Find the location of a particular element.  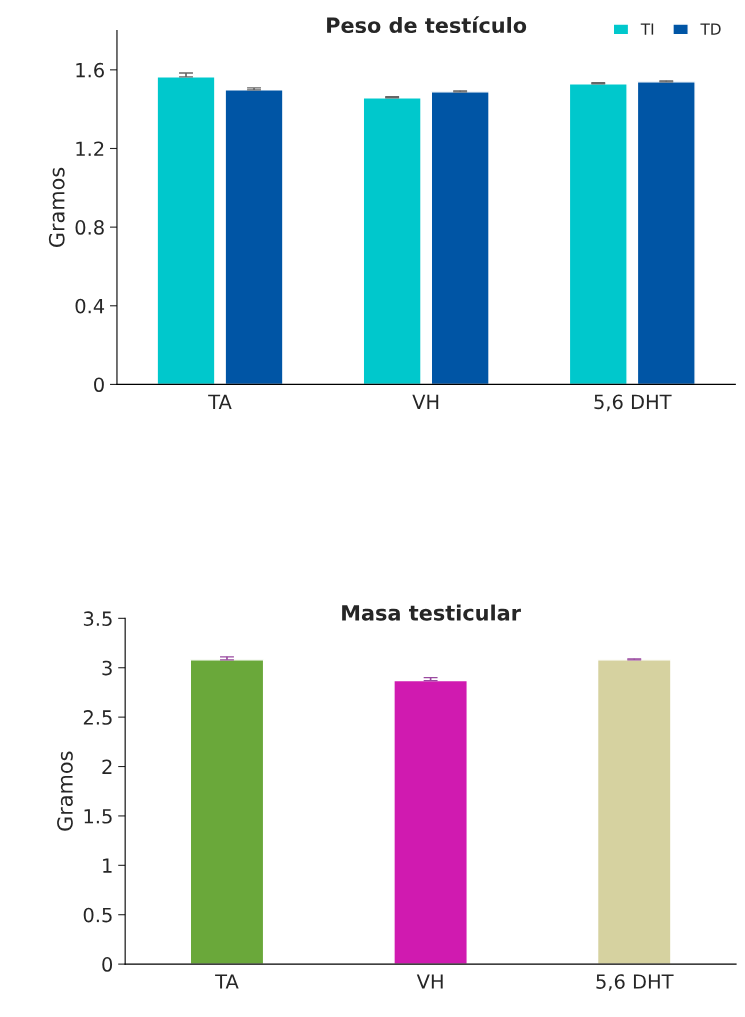

y-tick-label: 0.4 is located at coordinates (90, 306).